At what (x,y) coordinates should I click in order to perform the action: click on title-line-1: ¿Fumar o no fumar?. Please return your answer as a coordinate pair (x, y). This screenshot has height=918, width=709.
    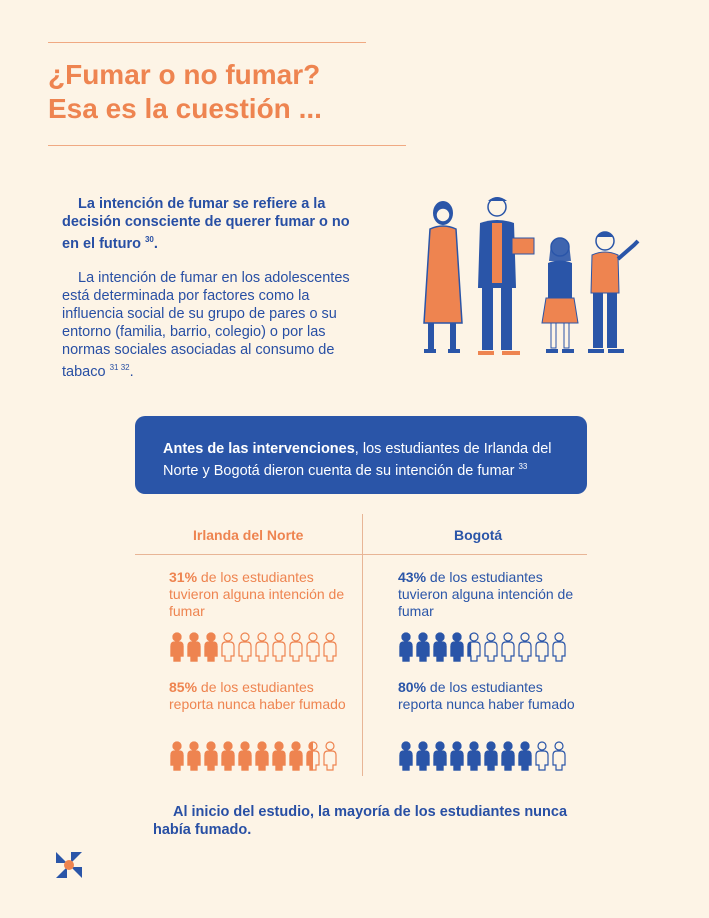
    Looking at the image, I should click on (184, 74).